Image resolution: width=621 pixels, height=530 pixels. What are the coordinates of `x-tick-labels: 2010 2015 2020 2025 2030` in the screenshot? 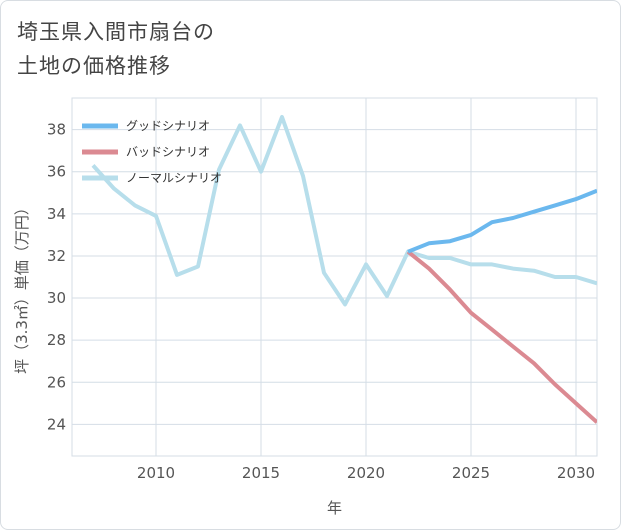 It's located at (366, 473).